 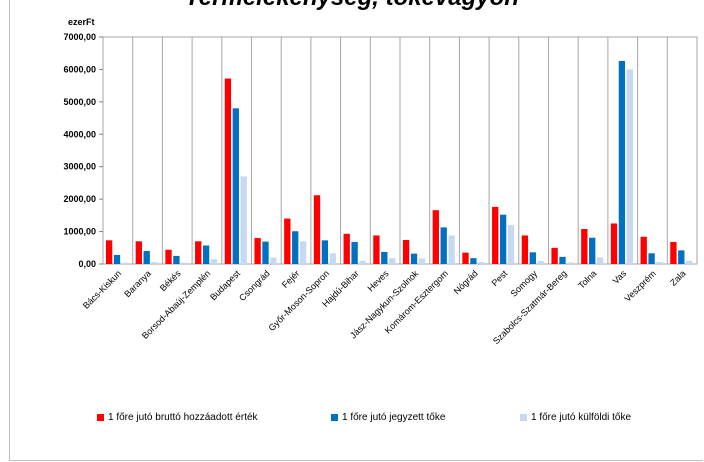 I want to click on chart-title: Termelékenység, tőkevágyon, so click(x=352, y=6).